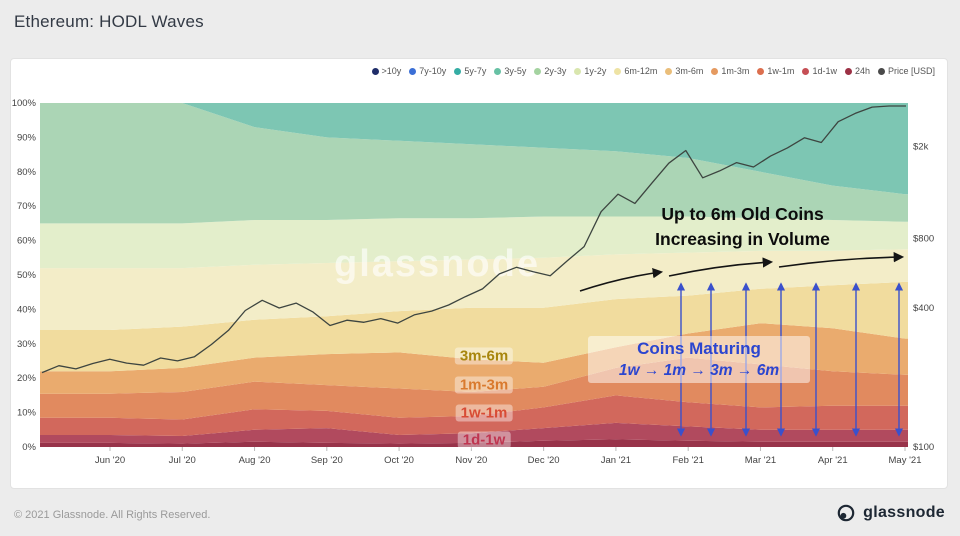 Image resolution: width=960 pixels, height=536 pixels. I want to click on band-24h, so click(474, 443).